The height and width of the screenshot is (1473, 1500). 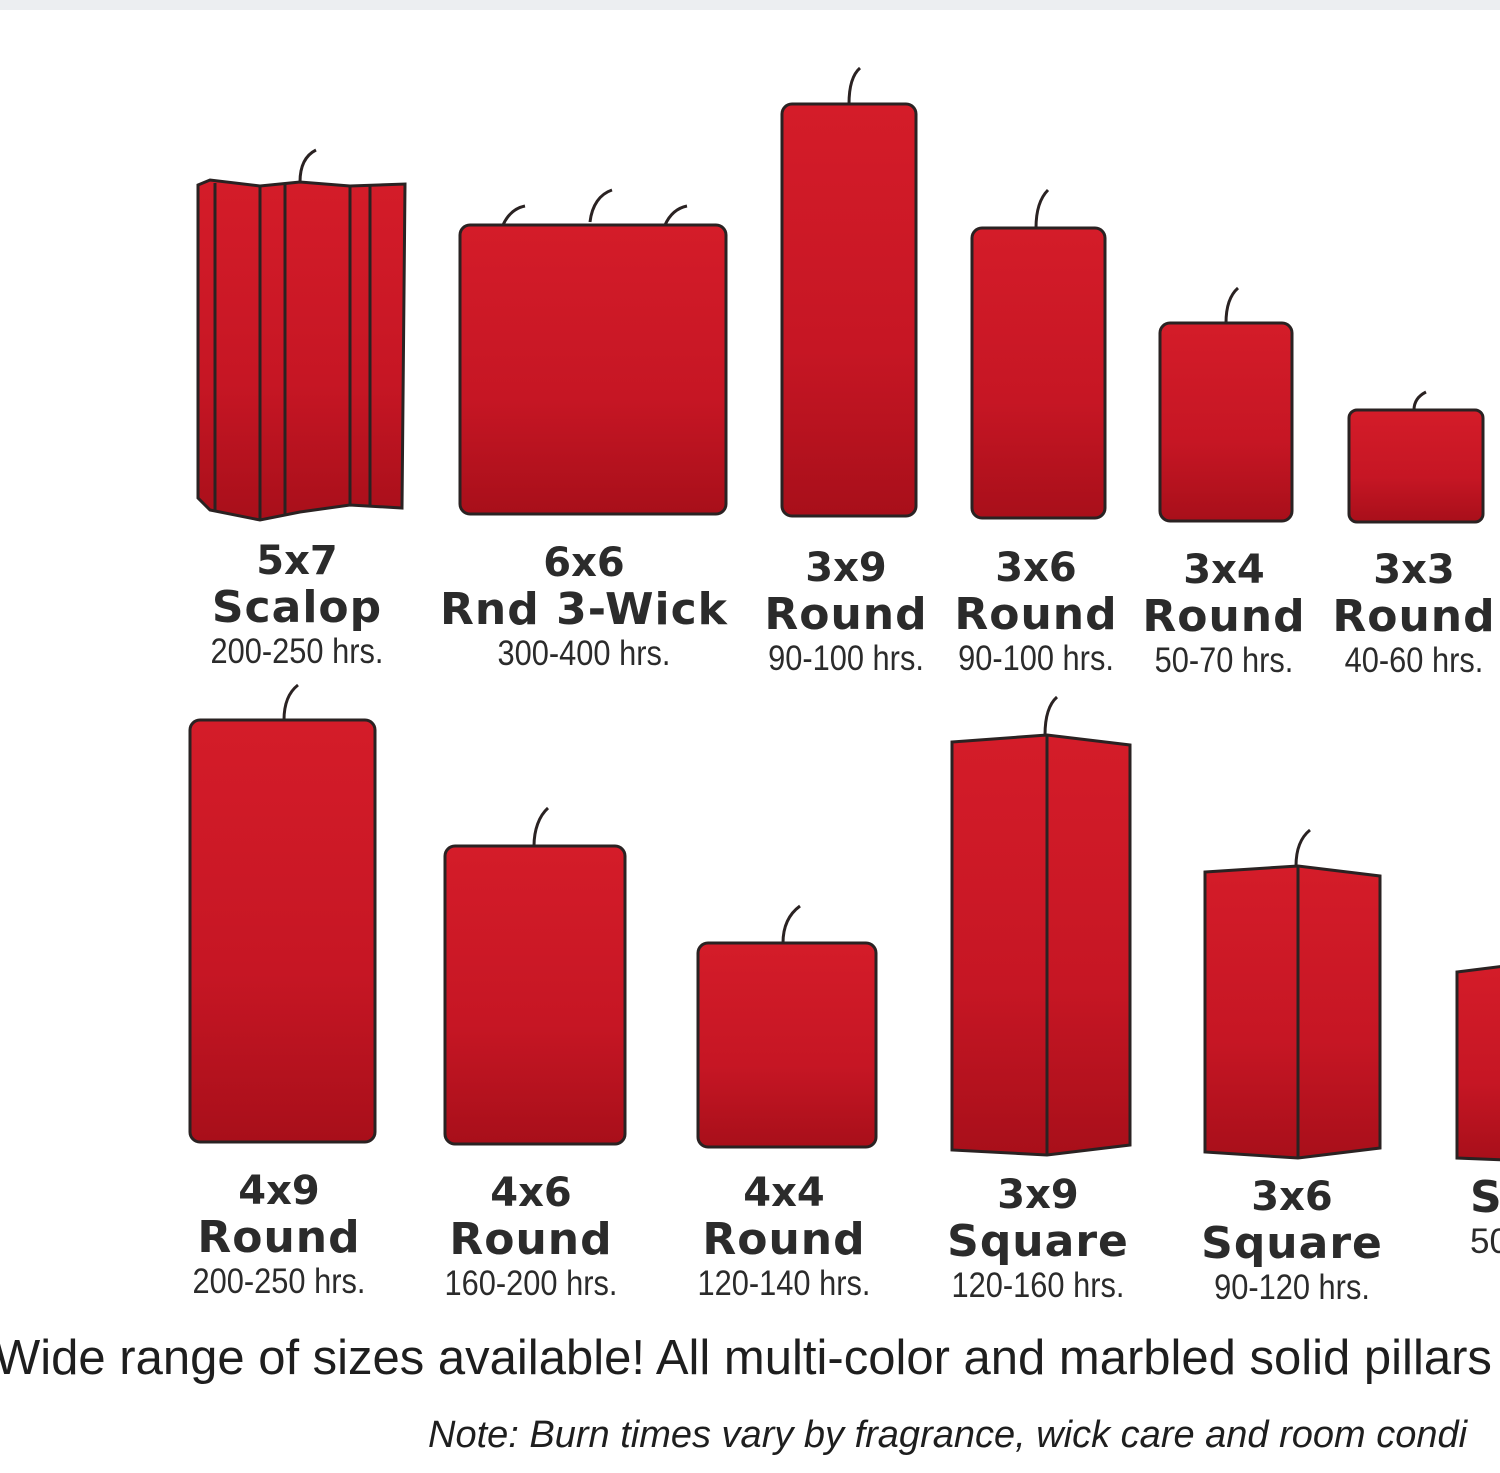 I want to click on caption-partial: Sc 50, so click(x=1485, y=1218).